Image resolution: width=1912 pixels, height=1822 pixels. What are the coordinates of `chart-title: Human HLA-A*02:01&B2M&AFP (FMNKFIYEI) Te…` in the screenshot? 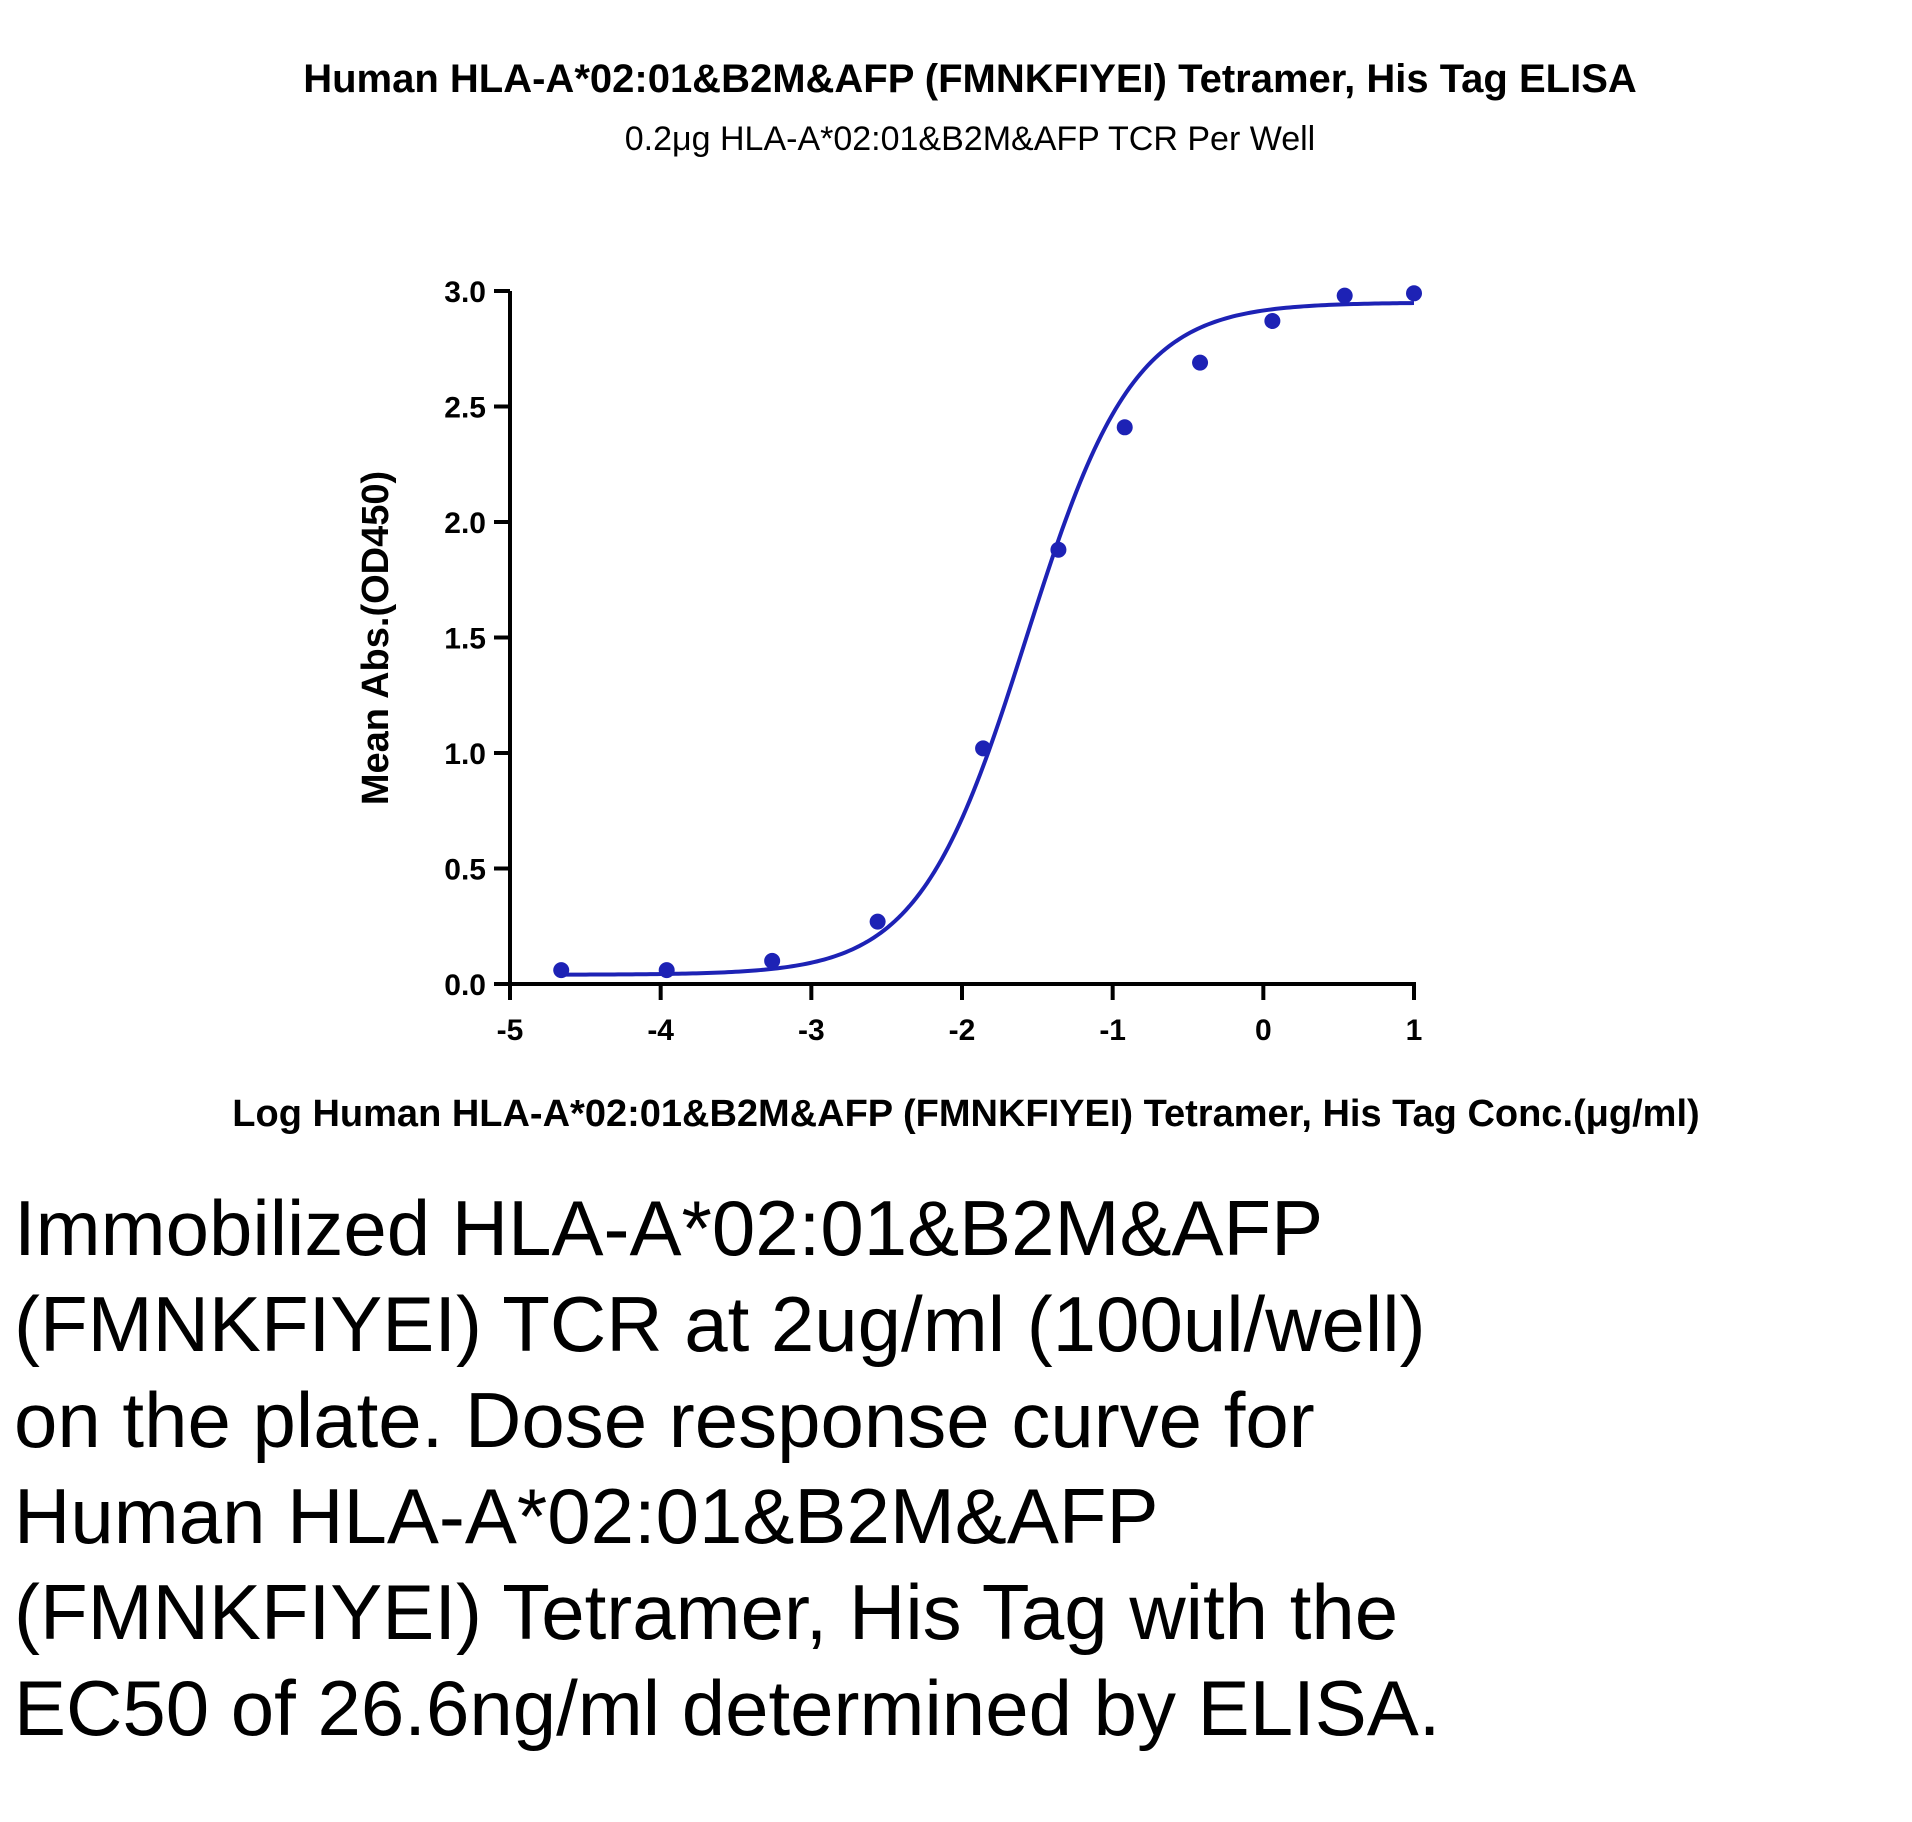 It's located at (970, 79).